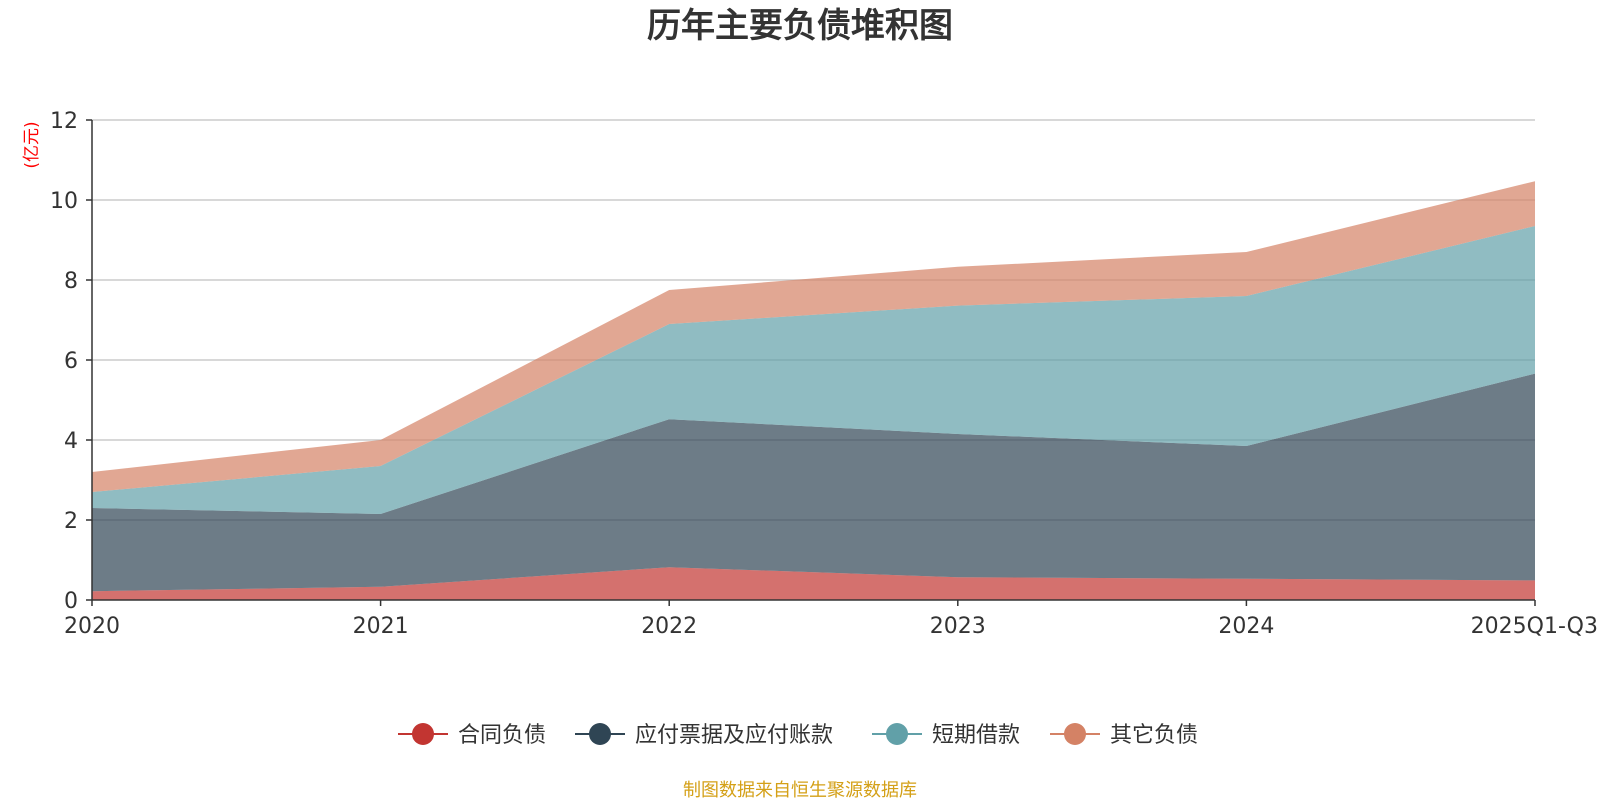 This screenshot has width=1600, height=800. Describe the element at coordinates (71, 601) in the screenshot. I see `y-tick-label: 0` at that location.